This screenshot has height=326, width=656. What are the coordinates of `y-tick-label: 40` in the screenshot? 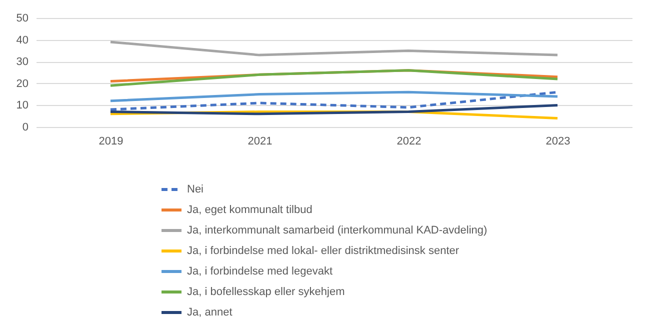 It's located at (22, 40).